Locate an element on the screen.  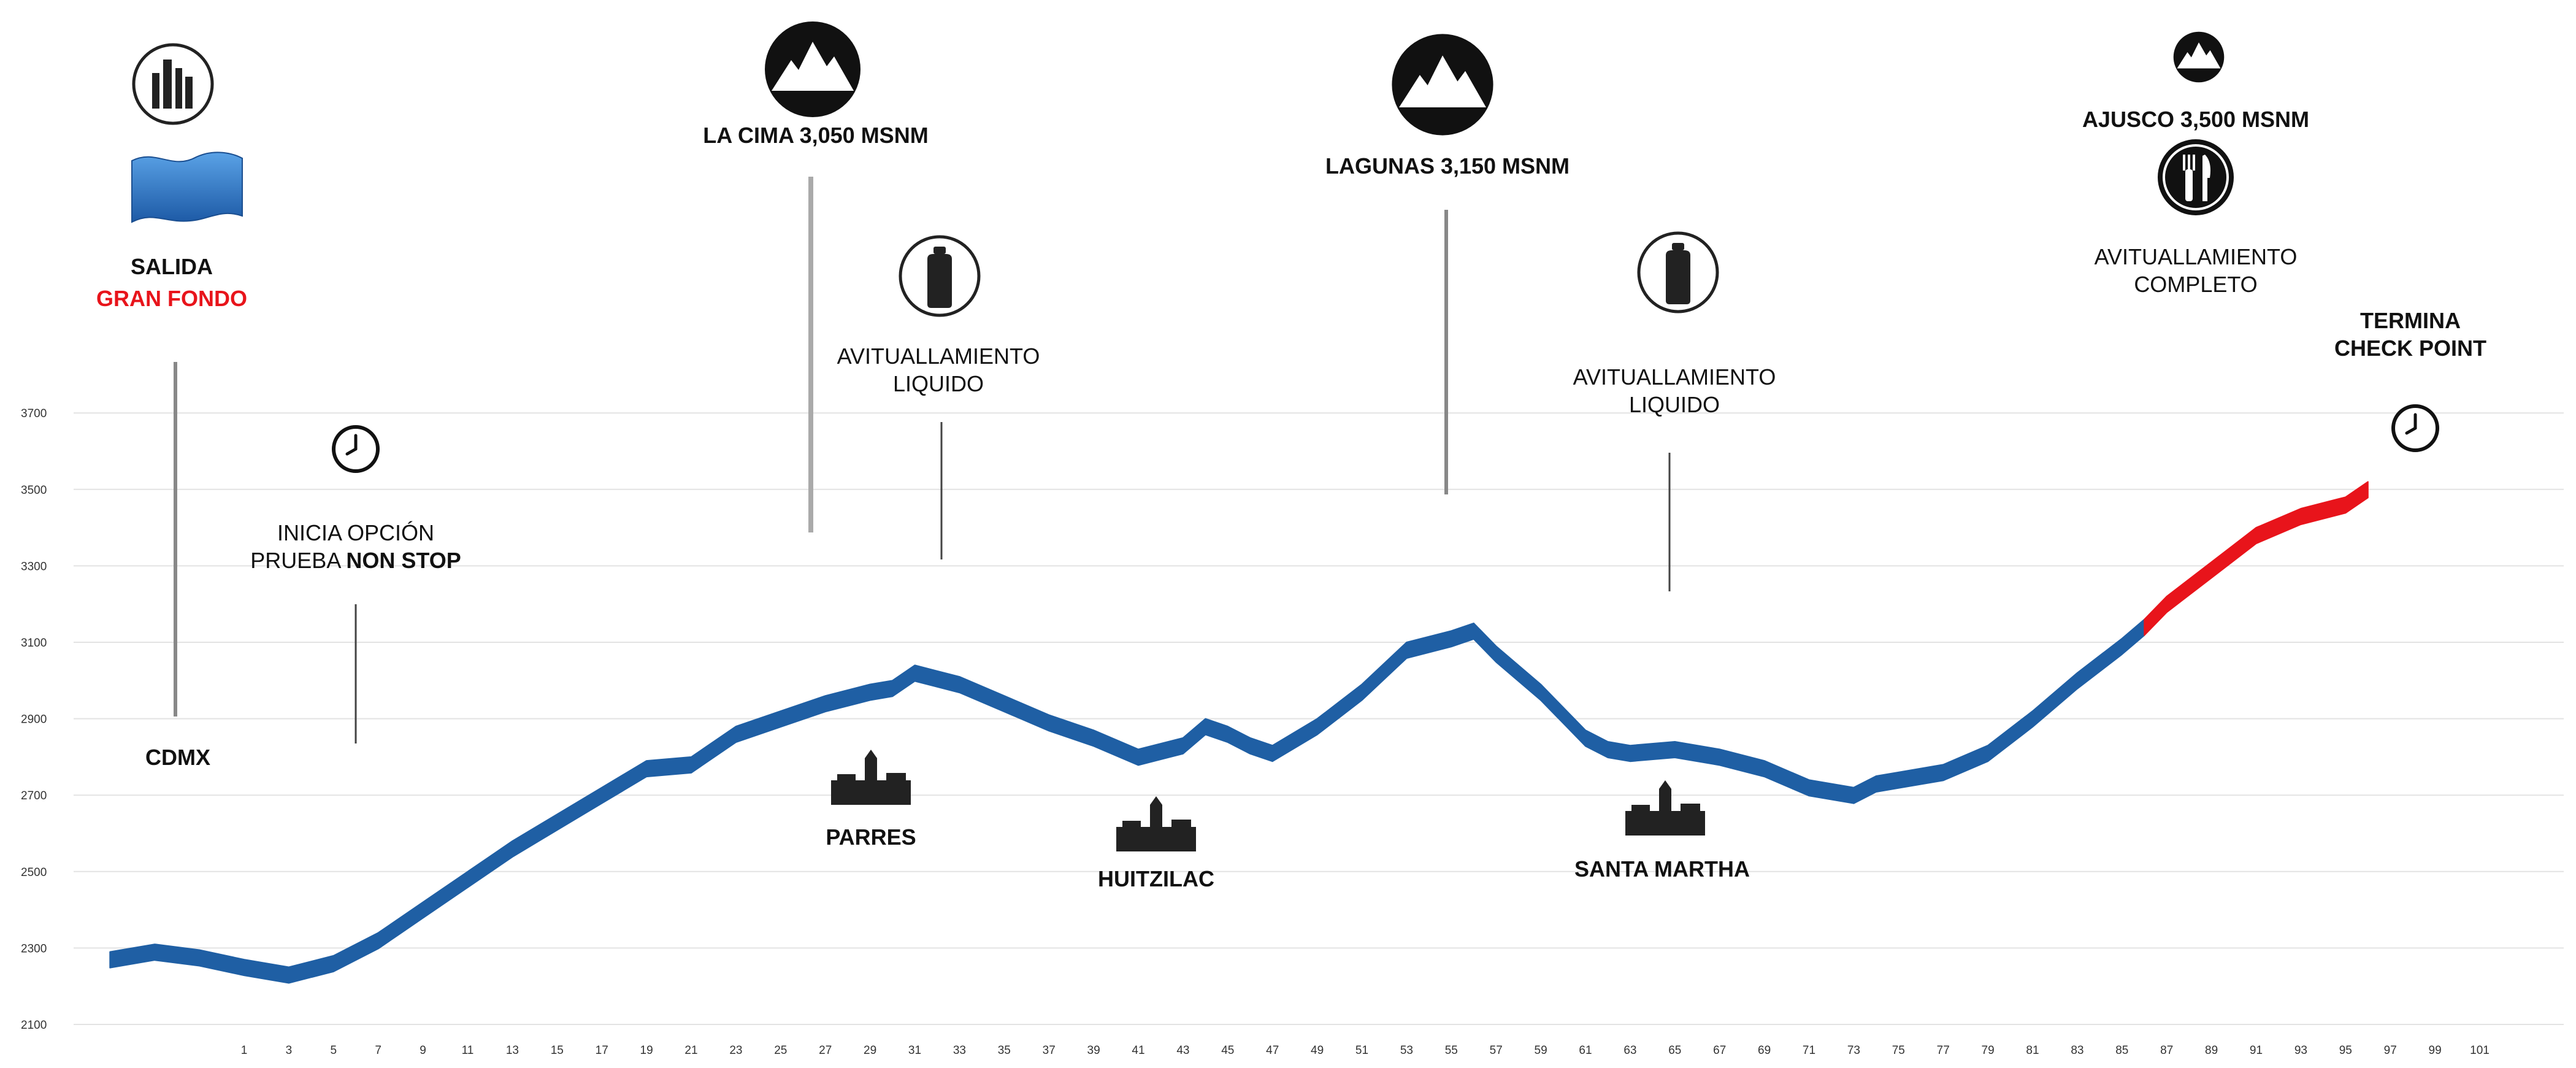
avituallamiento-liquido-2-line2: LIQUIDO is located at coordinates (1674, 404).